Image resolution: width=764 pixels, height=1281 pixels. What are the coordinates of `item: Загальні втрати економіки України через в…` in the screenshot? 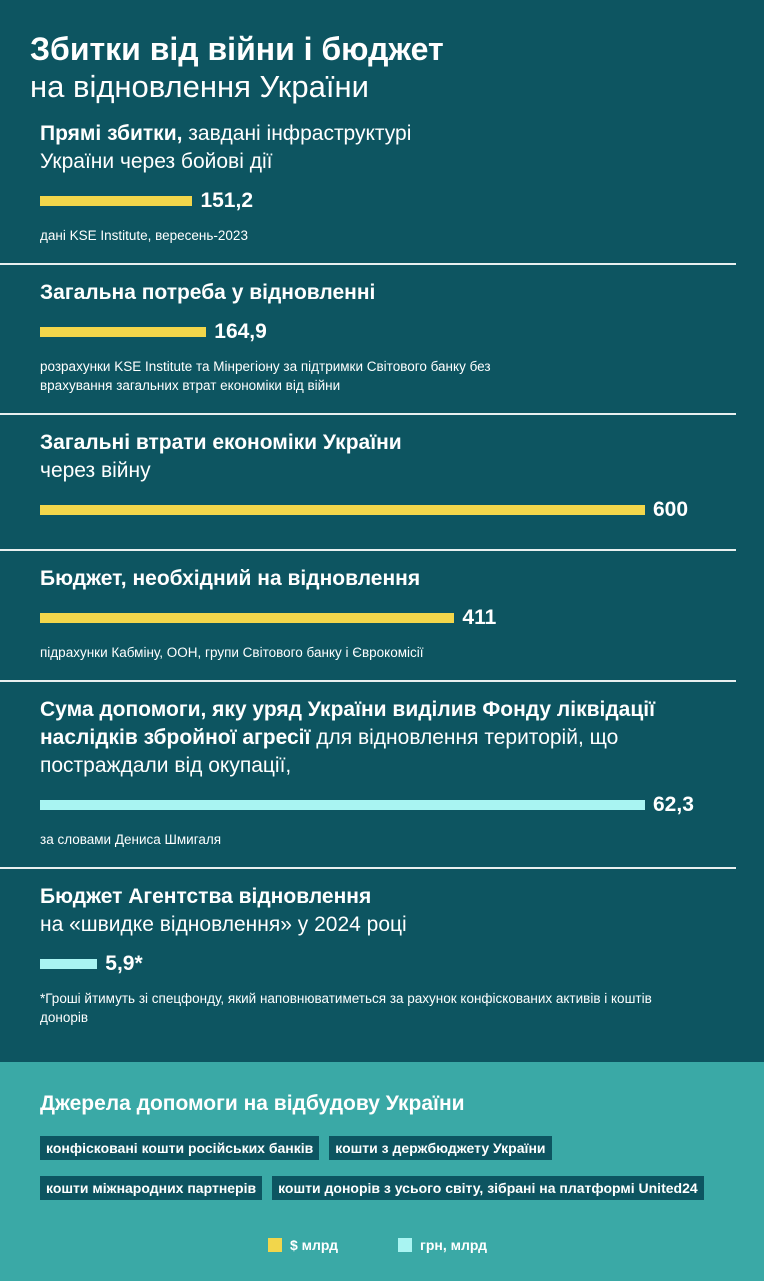 It's located at (368, 483).